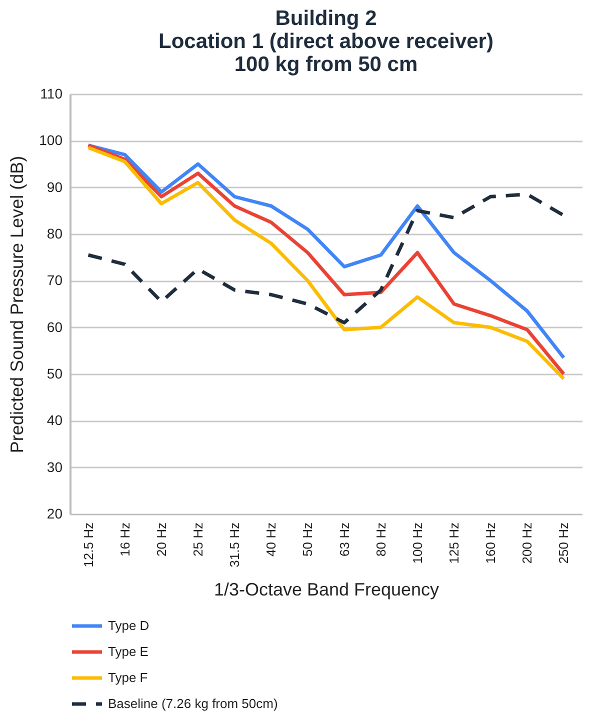 This screenshot has width=598, height=719. Describe the element at coordinates (417, 543) in the screenshot. I see `x-tick-label: 100 Hz` at that location.